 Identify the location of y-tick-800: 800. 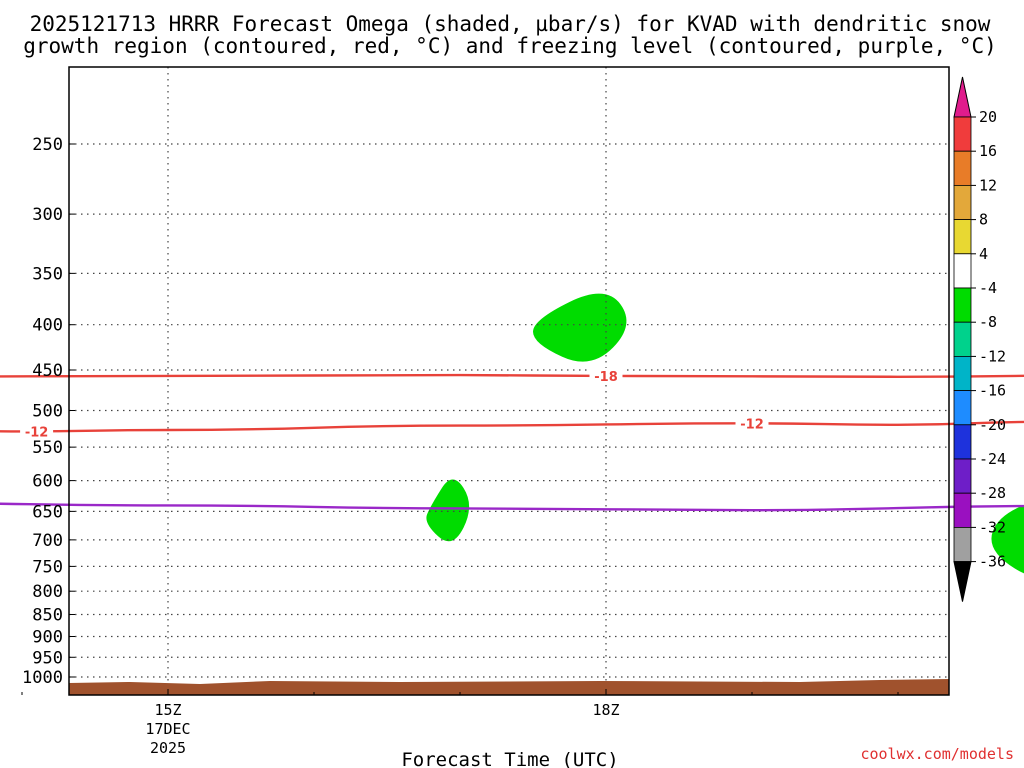
(47, 592).